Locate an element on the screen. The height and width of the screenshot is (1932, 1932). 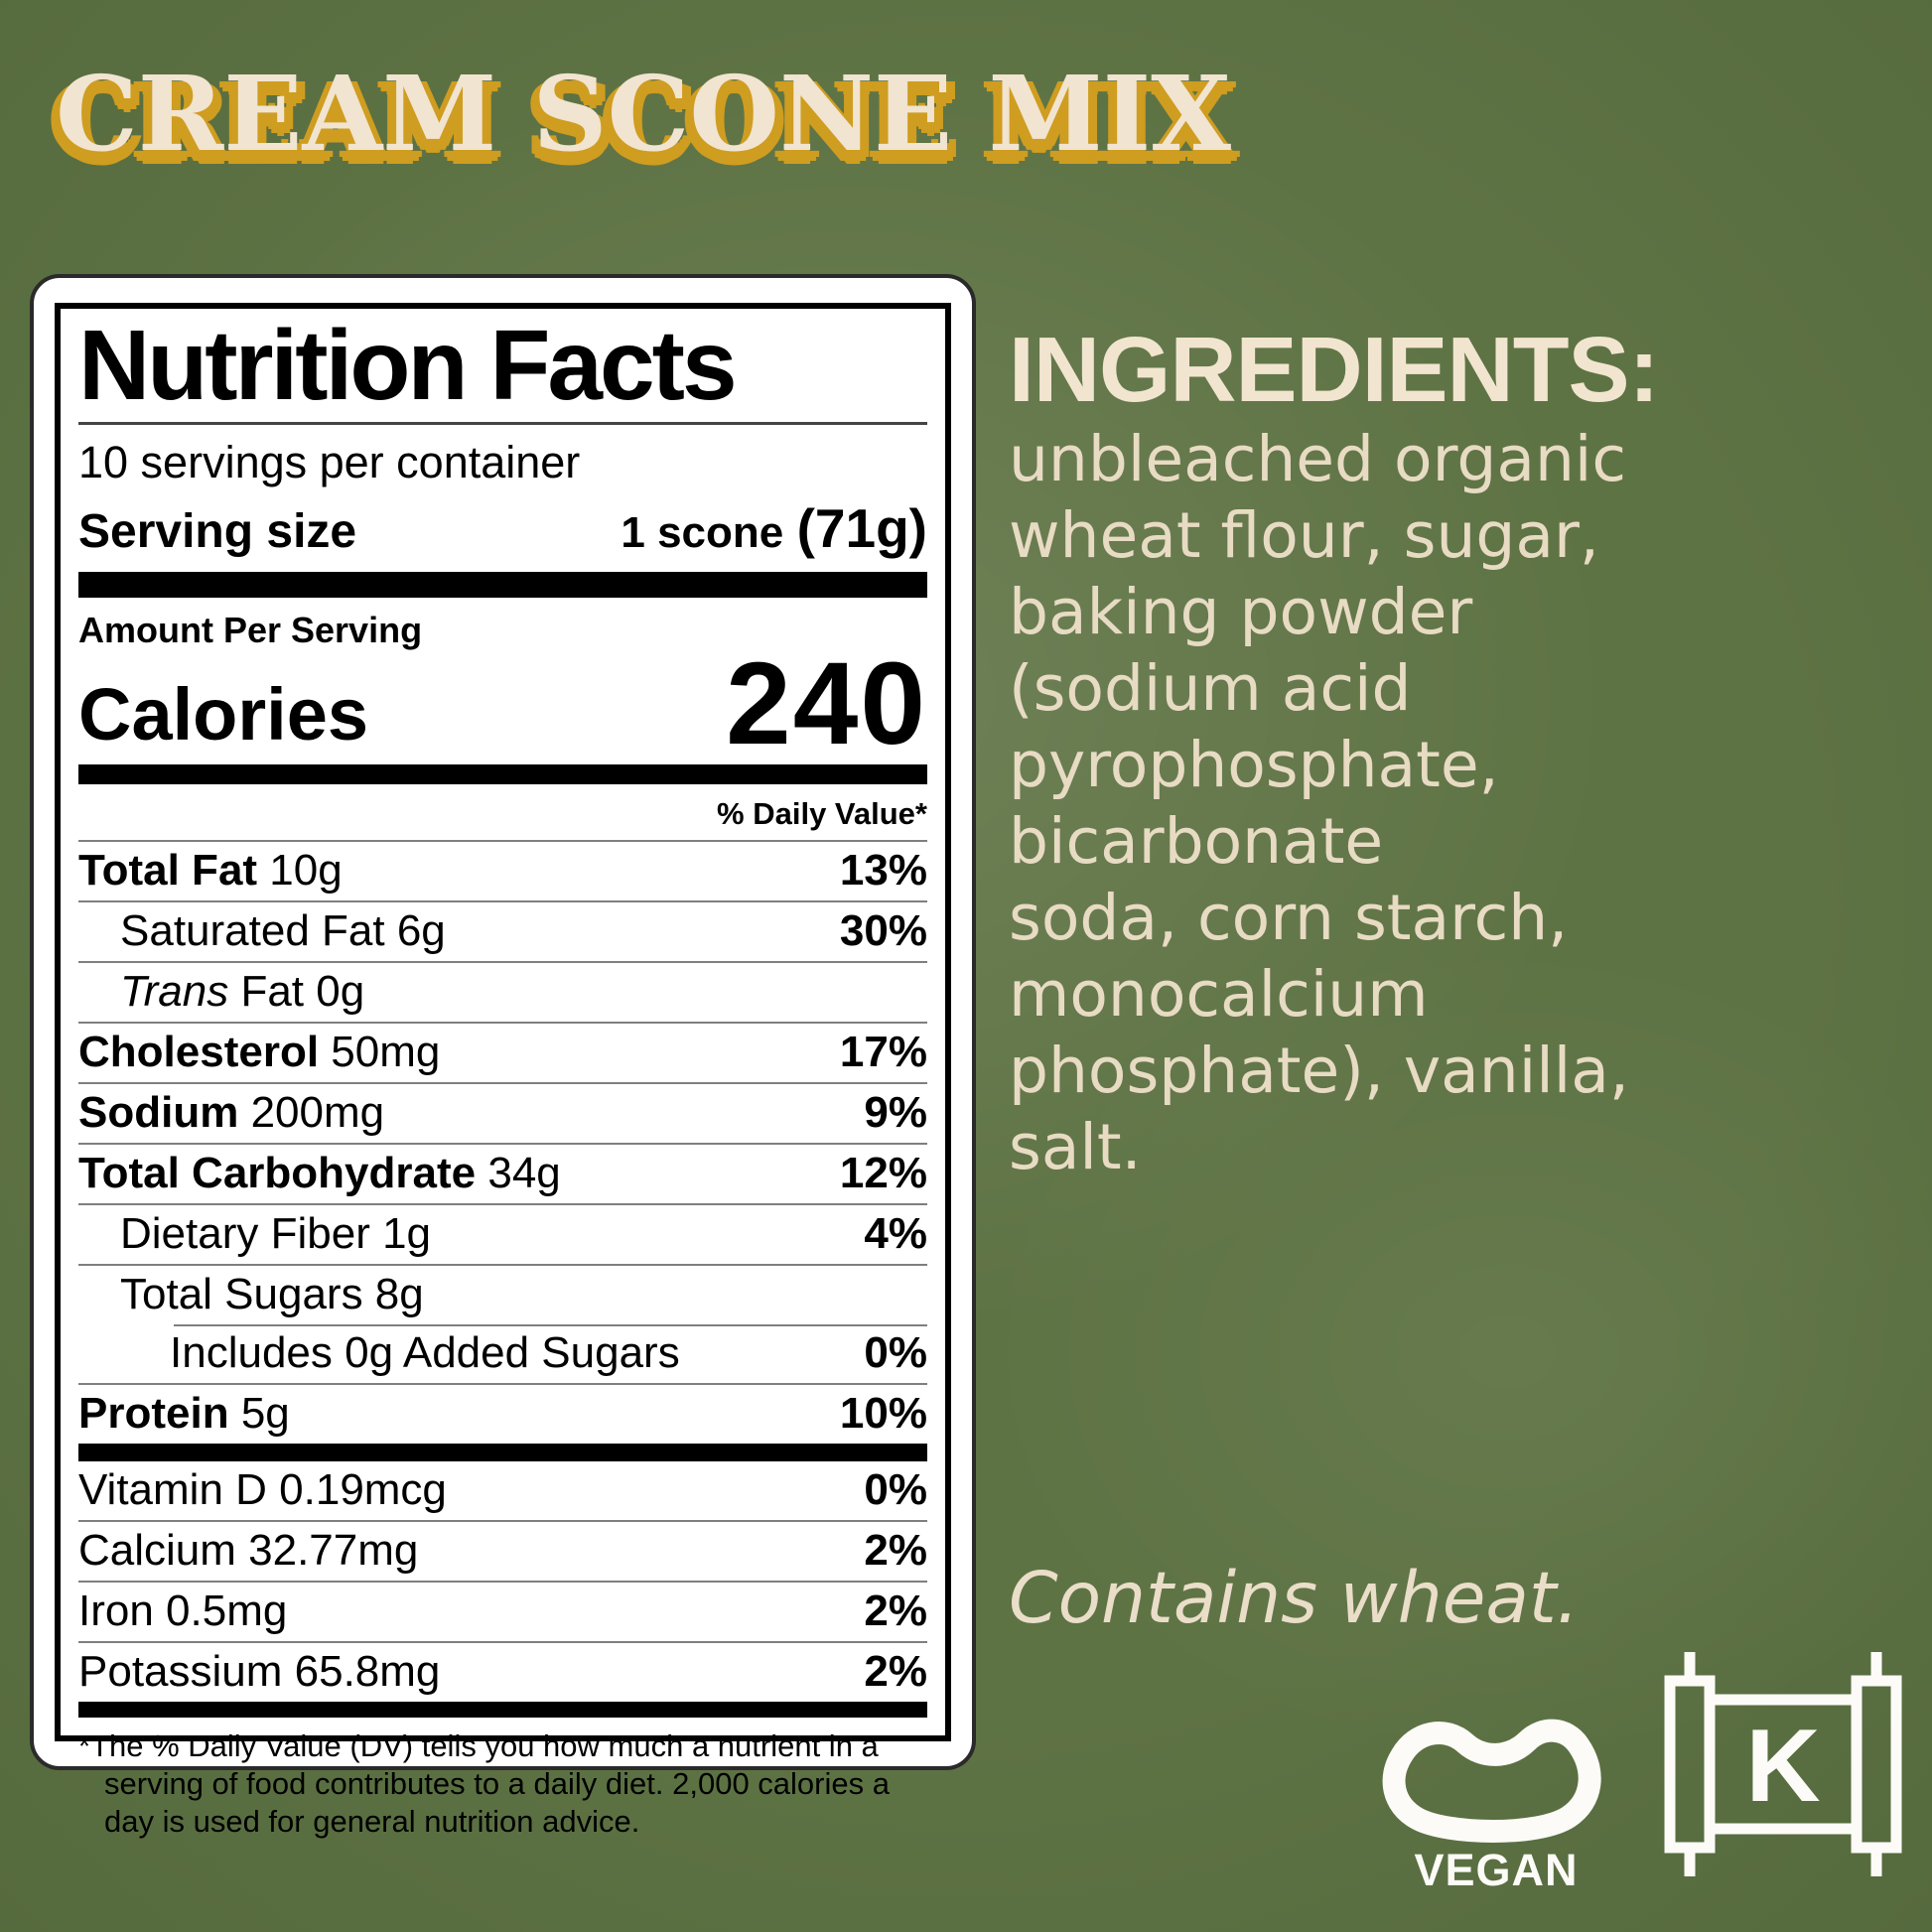
serving-size-label: Serving size is located at coordinates (218, 532).